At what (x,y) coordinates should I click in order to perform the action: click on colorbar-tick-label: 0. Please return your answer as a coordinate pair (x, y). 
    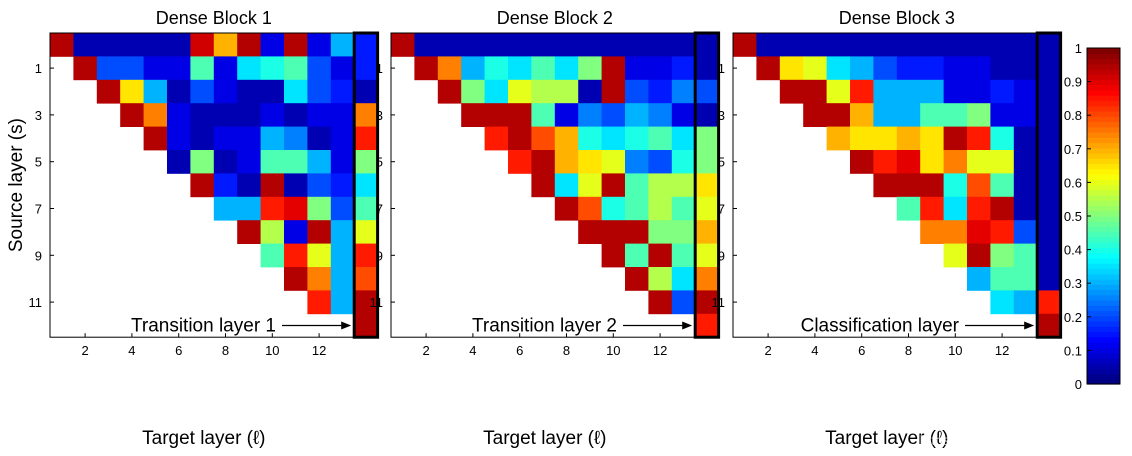
    Looking at the image, I should click on (1078, 384).